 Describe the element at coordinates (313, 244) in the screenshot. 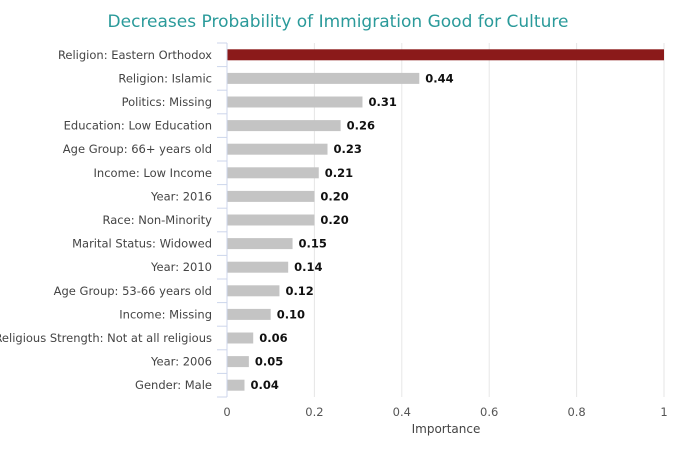

I see `value-label: 0.15` at that location.